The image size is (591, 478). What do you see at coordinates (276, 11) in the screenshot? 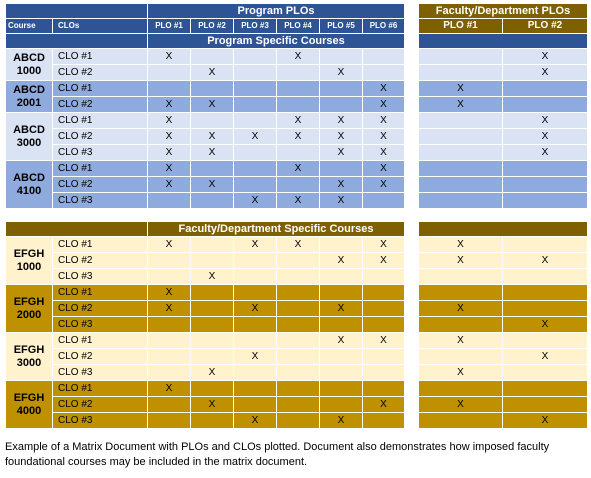
I see `program-plos-header: Program PLOs` at bounding box center [276, 11].